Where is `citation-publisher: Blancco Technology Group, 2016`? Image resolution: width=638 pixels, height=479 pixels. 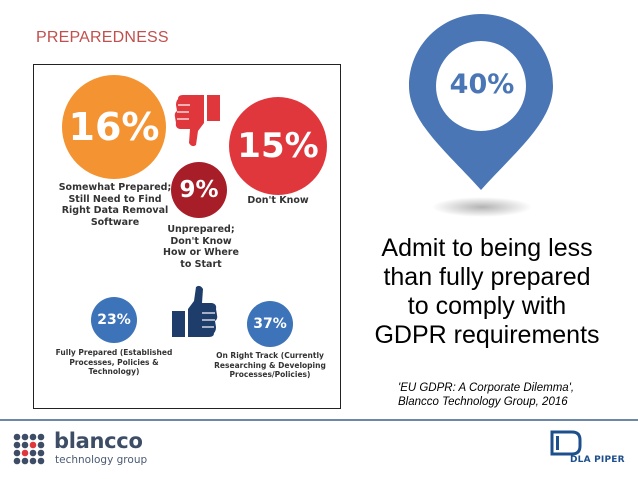 citation-publisher: Blancco Technology Group, 2016 is located at coordinates (483, 402).